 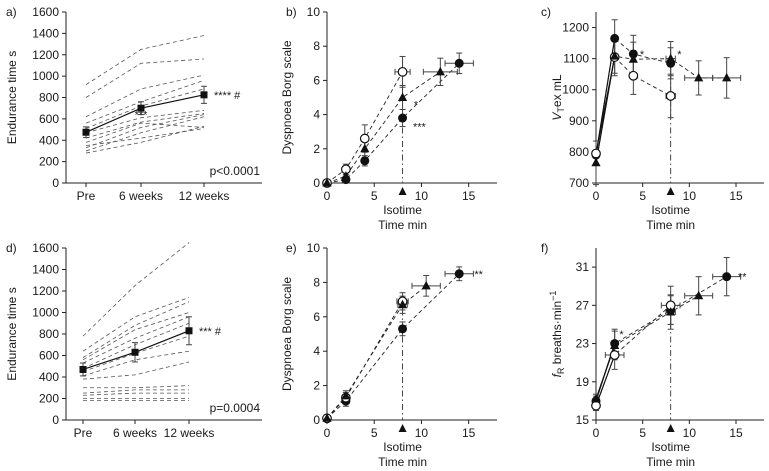 I want to click on panel-label-d: d), so click(x=11, y=248).